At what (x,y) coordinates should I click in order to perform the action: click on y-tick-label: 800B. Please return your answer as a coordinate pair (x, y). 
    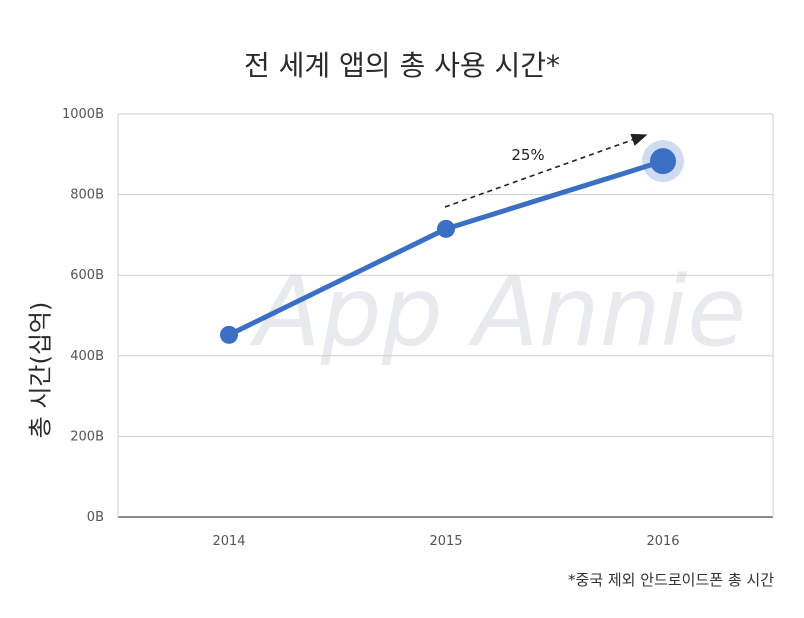
    Looking at the image, I should click on (87, 195).